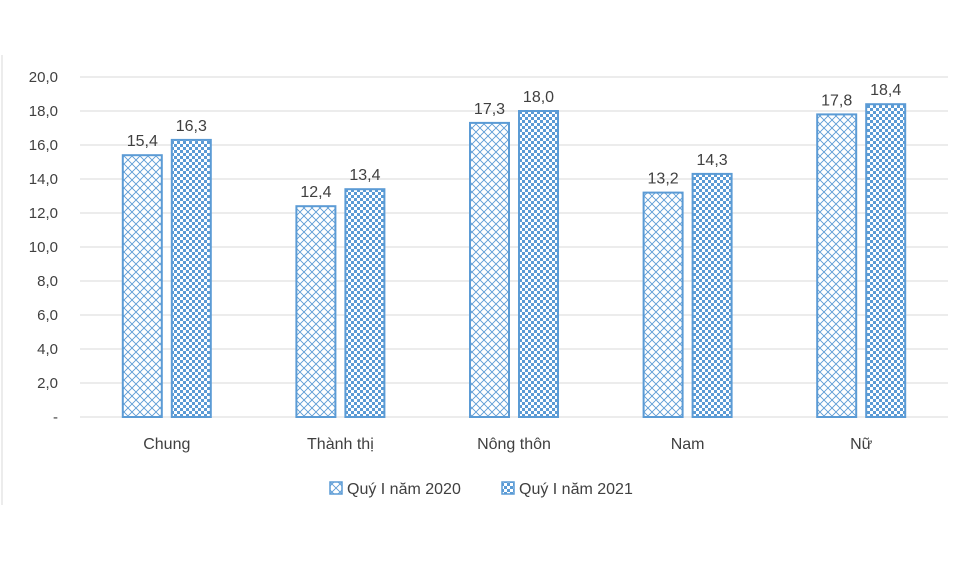  What do you see at coordinates (538, 97) in the screenshot?
I see `data-label: 18,0` at bounding box center [538, 97].